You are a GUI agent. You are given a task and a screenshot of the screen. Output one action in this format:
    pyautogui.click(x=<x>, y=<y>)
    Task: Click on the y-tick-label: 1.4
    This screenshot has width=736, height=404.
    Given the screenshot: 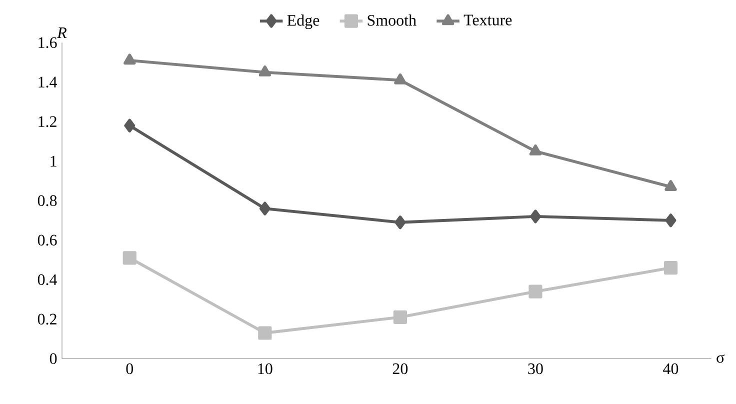 What is the action you would take?
    pyautogui.click(x=48, y=82)
    